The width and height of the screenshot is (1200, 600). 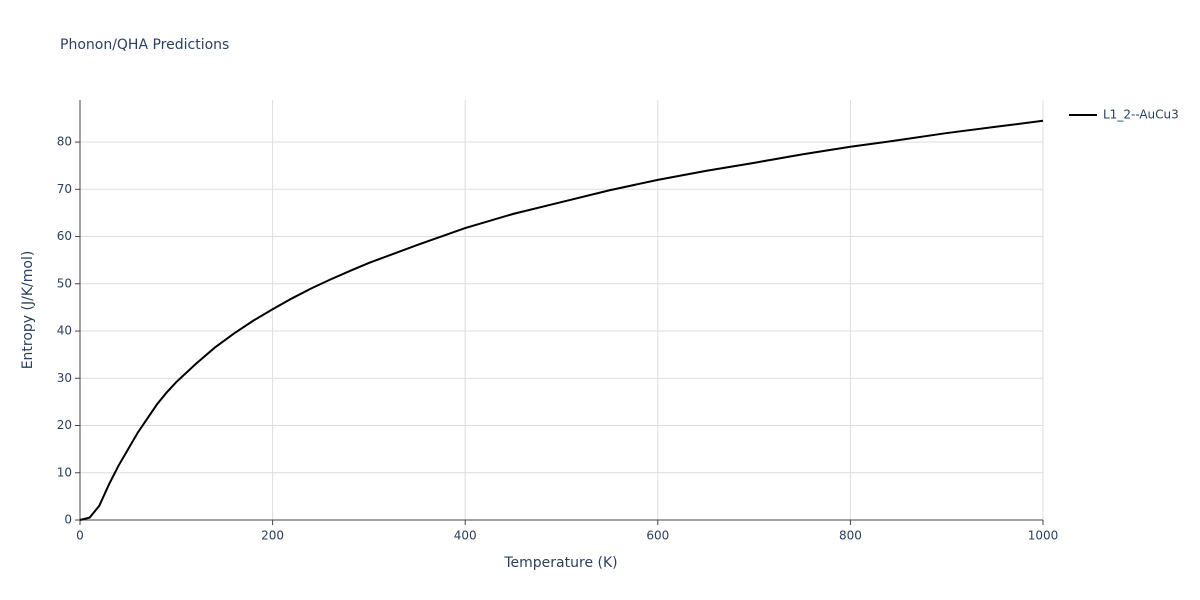 What do you see at coordinates (64, 236) in the screenshot?
I see `y-tick-label: 60` at bounding box center [64, 236].